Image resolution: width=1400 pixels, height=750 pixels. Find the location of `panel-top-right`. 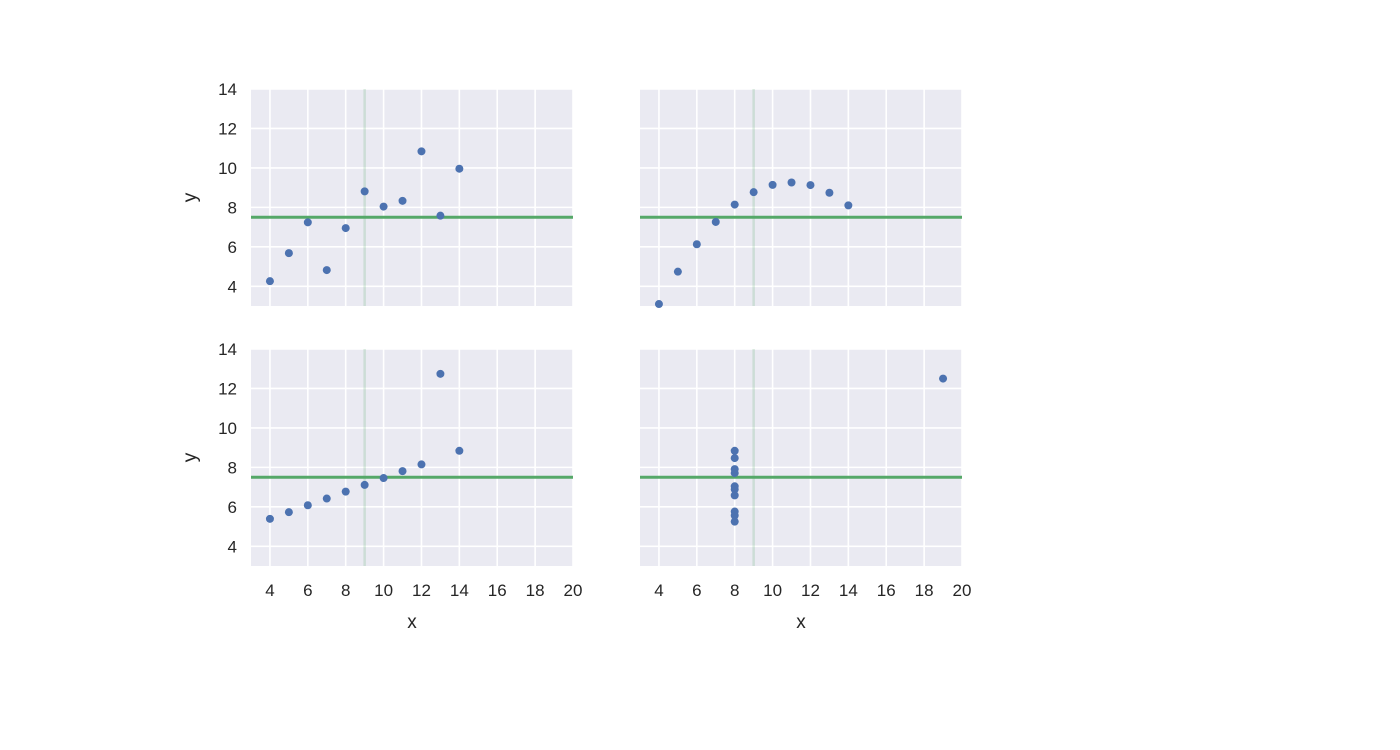

panel-top-right is located at coordinates (801, 198).